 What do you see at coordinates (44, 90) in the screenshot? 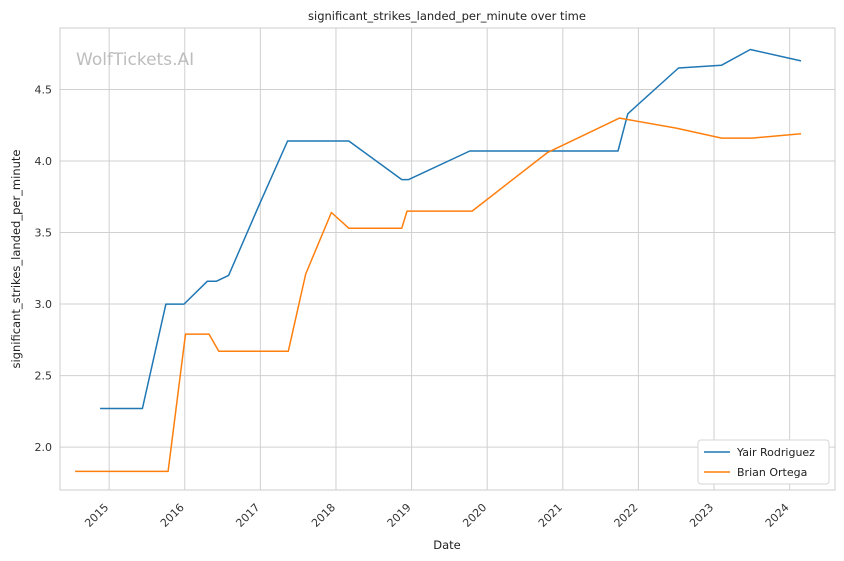
I see `y-tick-label: 4.5` at bounding box center [44, 90].